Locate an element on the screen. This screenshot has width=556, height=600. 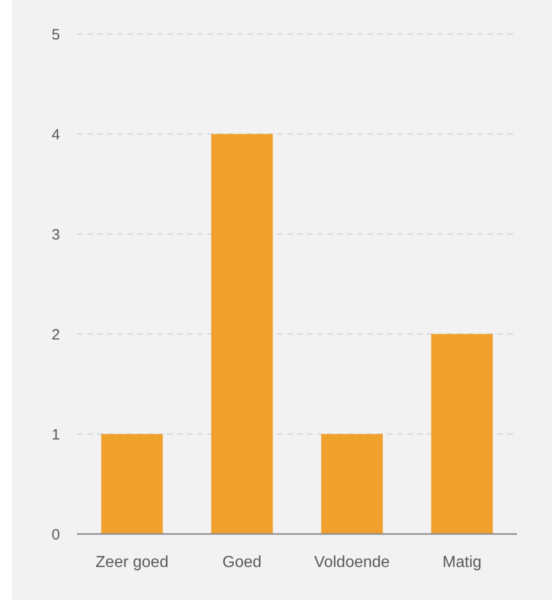
x-tick-label: Voldoende is located at coordinates (352, 562).